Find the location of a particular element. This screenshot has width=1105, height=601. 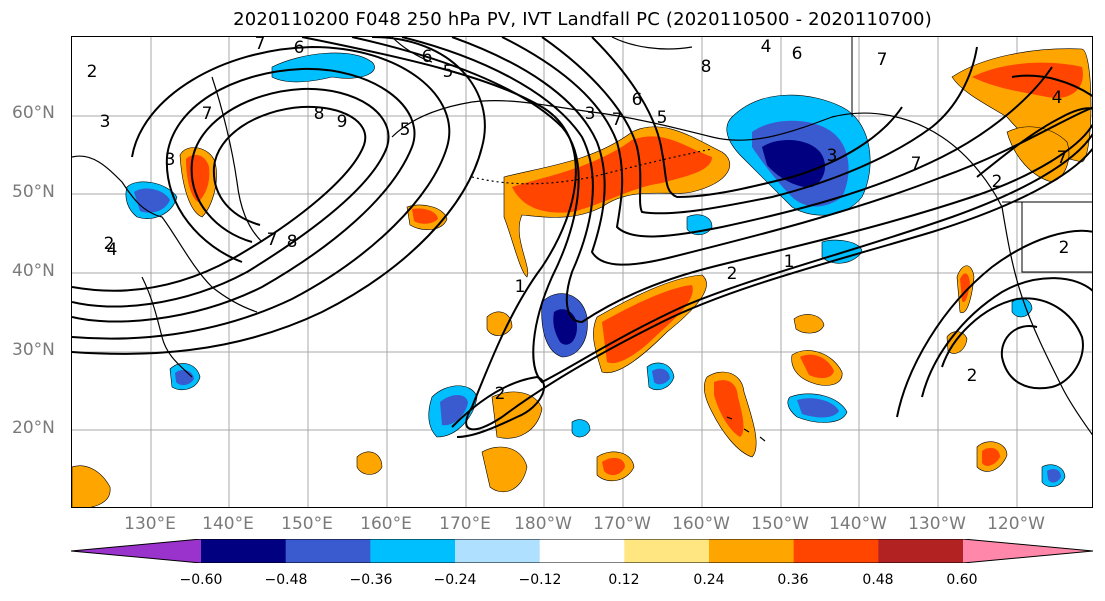

lon-label: 130°W is located at coordinates (937, 524).